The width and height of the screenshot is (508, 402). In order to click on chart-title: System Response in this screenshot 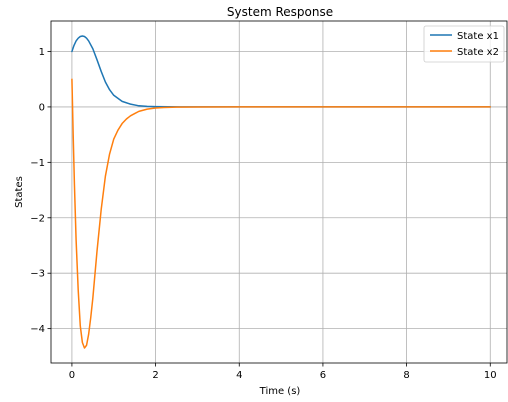, I will do `click(280, 12)`.